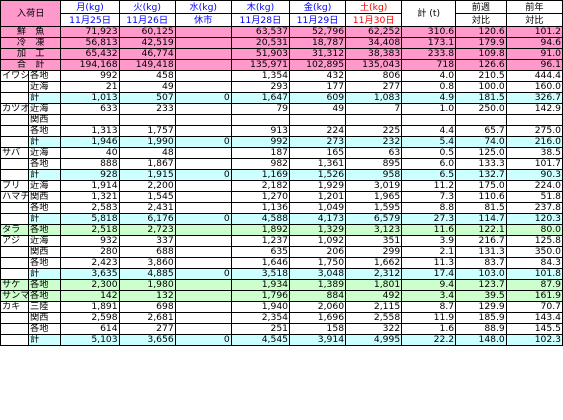 Image resolution: width=563 pixels, height=420 pixels. What do you see at coordinates (45, 175) in the screenshot?
I see `origin-cell: 計` at bounding box center [45, 175].